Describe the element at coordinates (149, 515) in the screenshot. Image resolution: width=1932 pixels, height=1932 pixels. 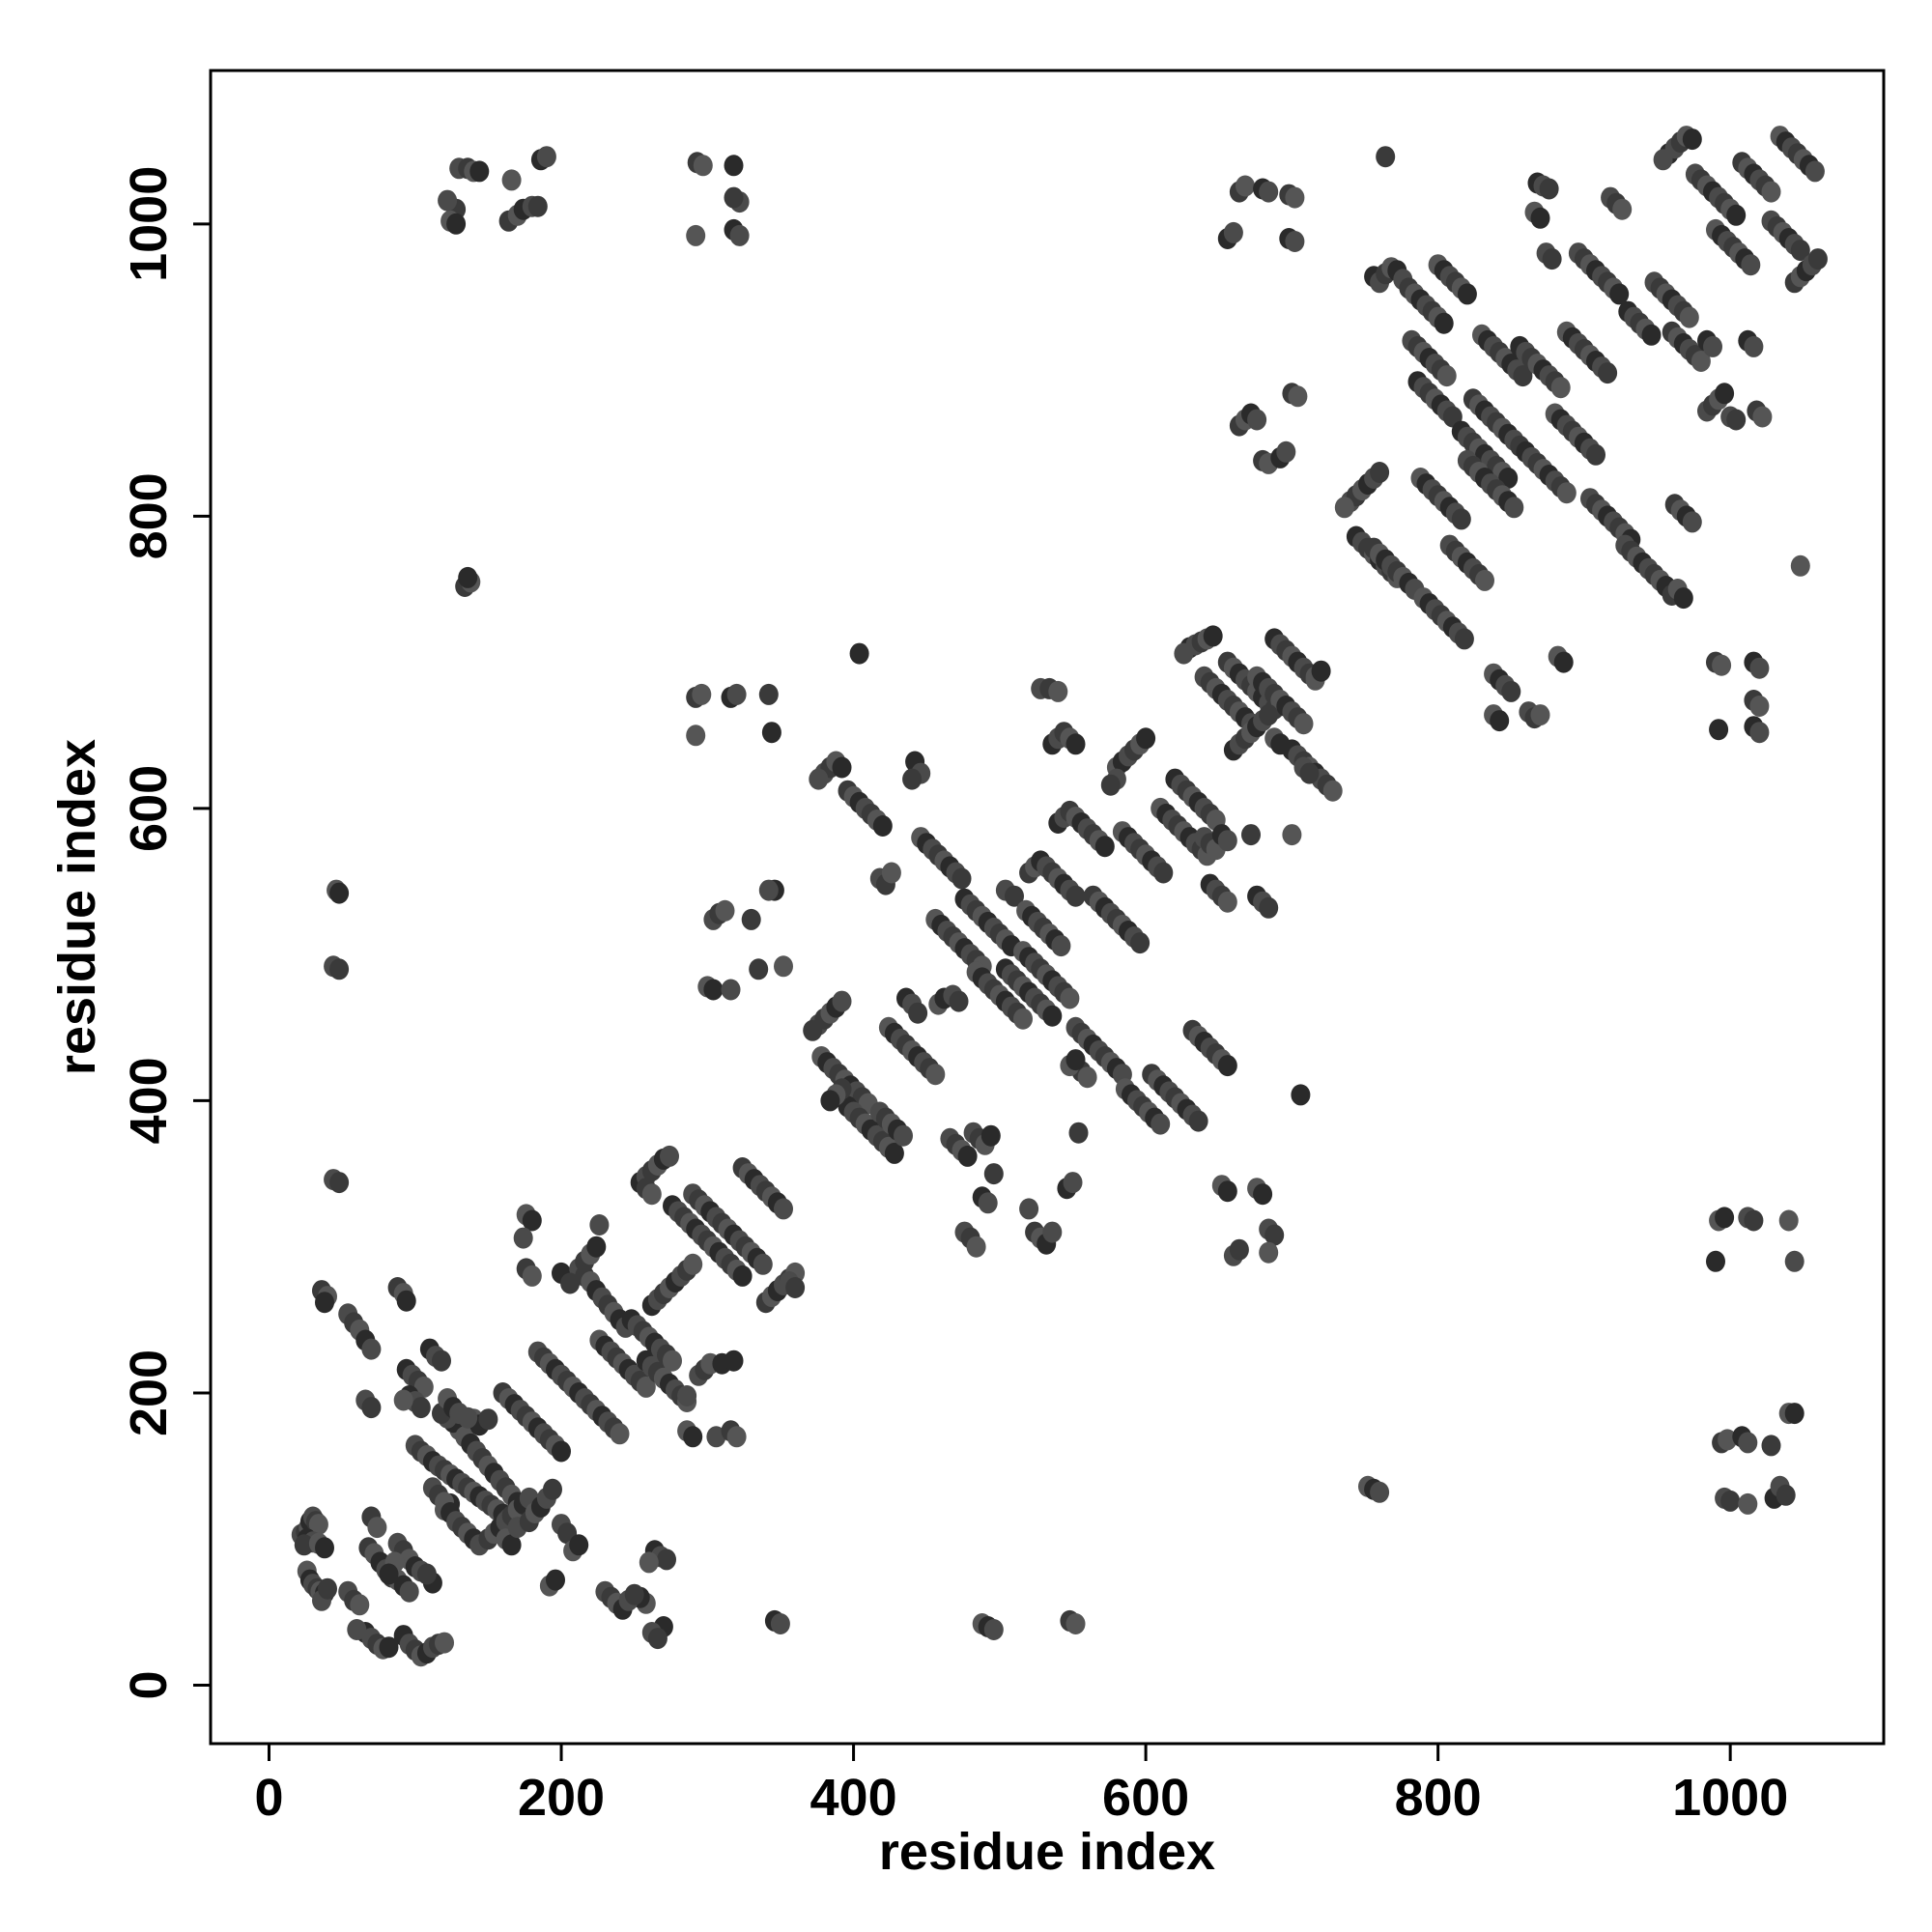
I see `y-tick-label: 800` at that location.